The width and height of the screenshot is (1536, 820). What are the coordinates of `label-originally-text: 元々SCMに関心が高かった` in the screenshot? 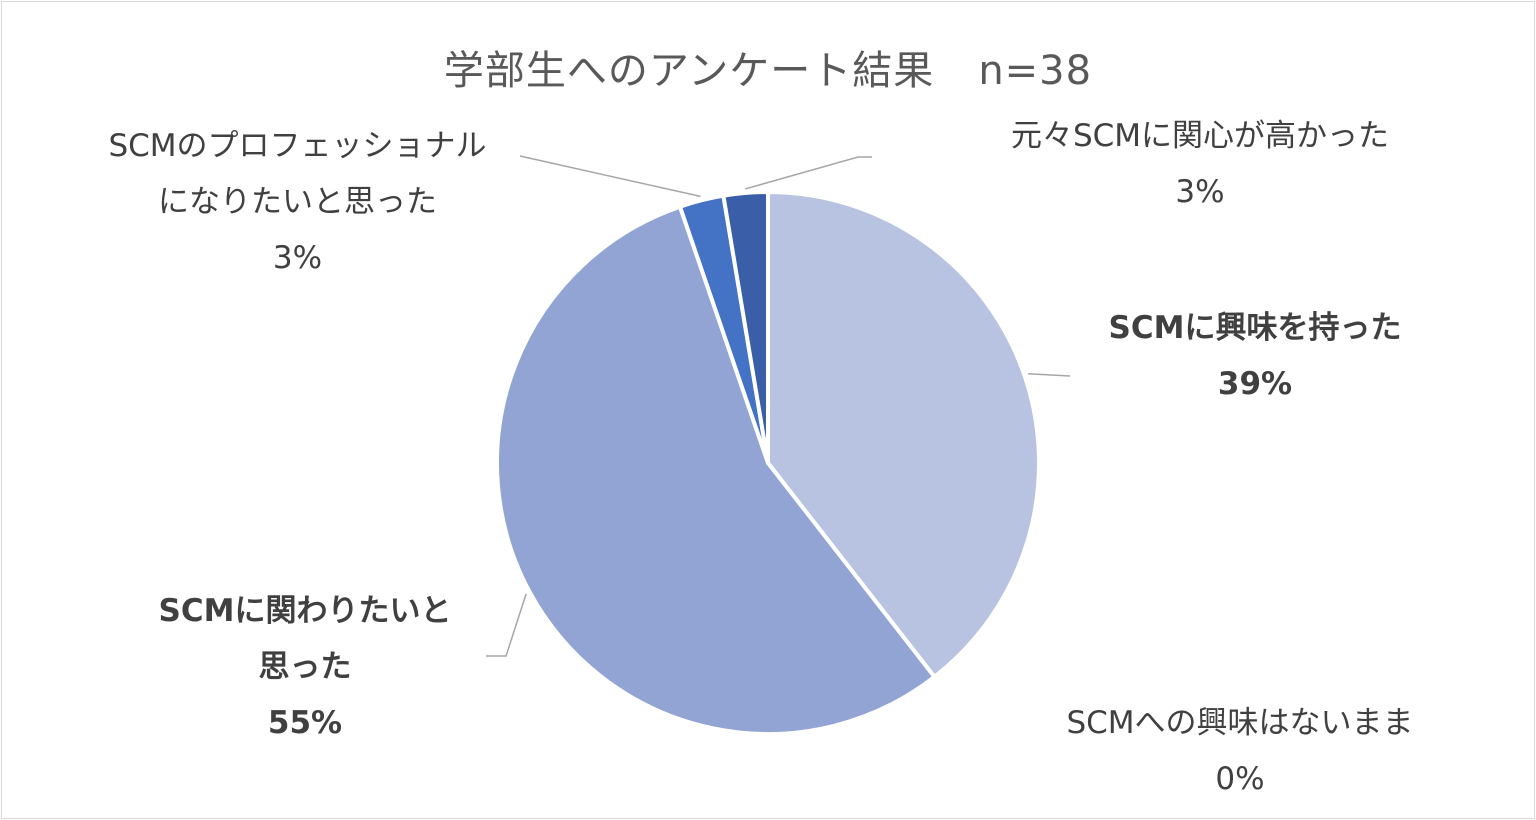 It's located at (1200, 136).